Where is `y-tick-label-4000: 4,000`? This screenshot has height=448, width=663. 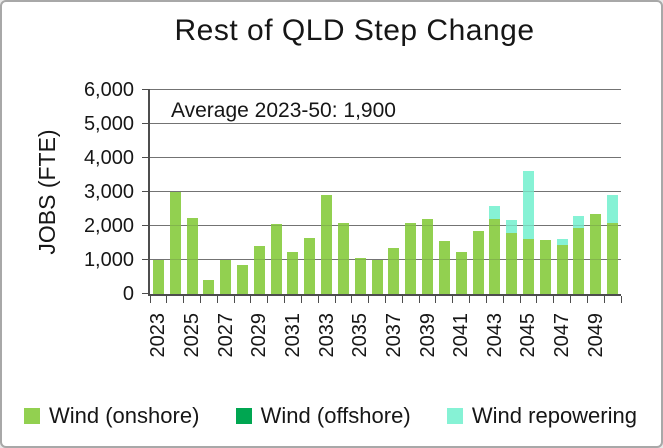
y-tick-label-4000: 4,000 is located at coordinates (108, 158).